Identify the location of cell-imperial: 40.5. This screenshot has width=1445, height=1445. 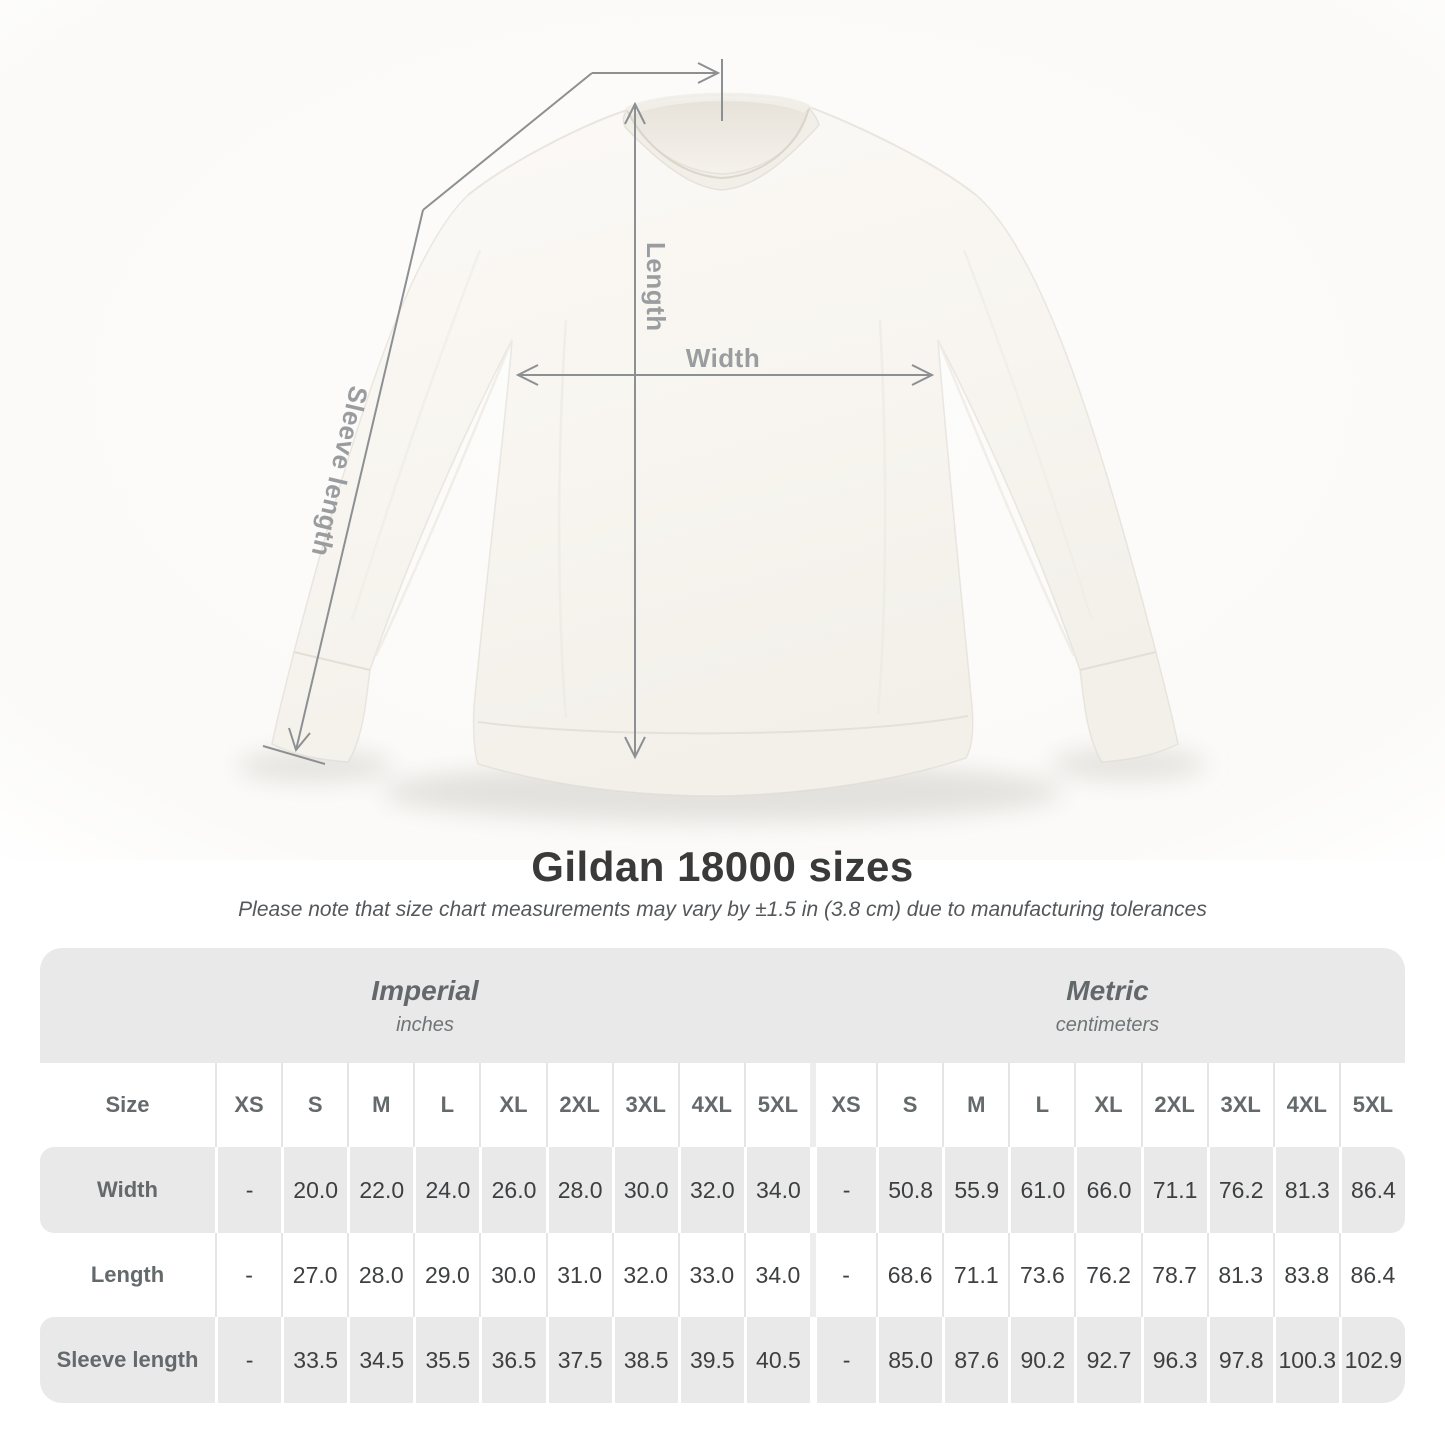
(776, 1360).